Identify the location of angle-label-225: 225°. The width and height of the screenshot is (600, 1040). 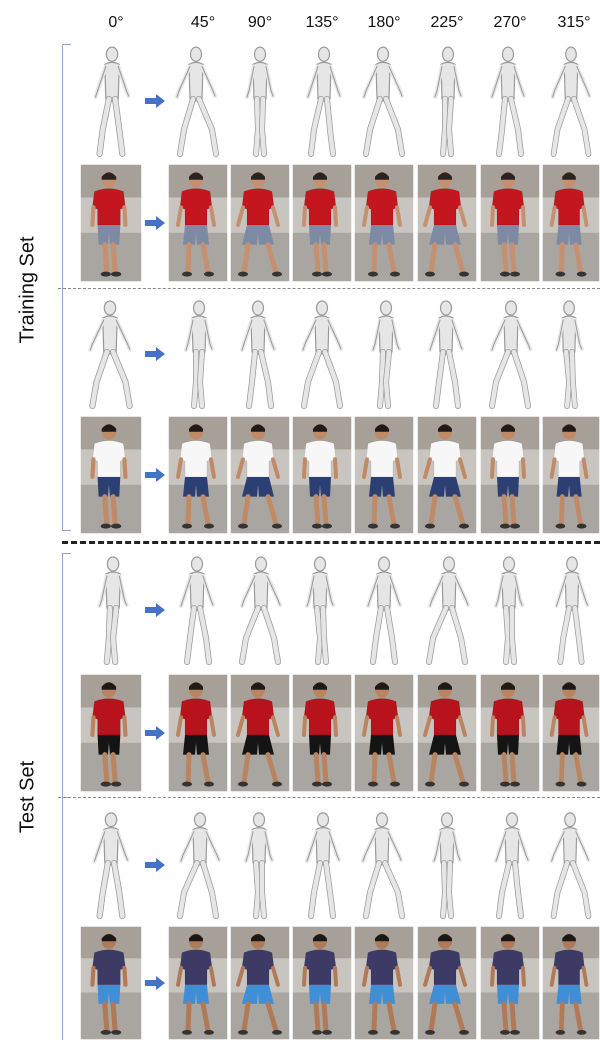
(447, 22).